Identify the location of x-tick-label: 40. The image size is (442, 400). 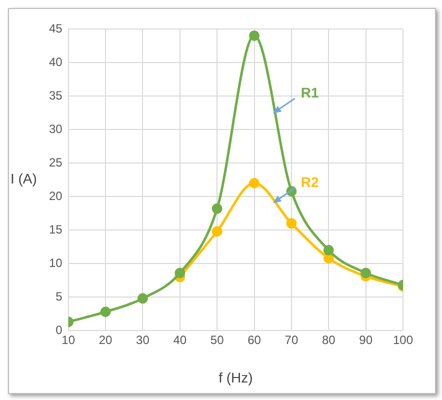
(180, 340).